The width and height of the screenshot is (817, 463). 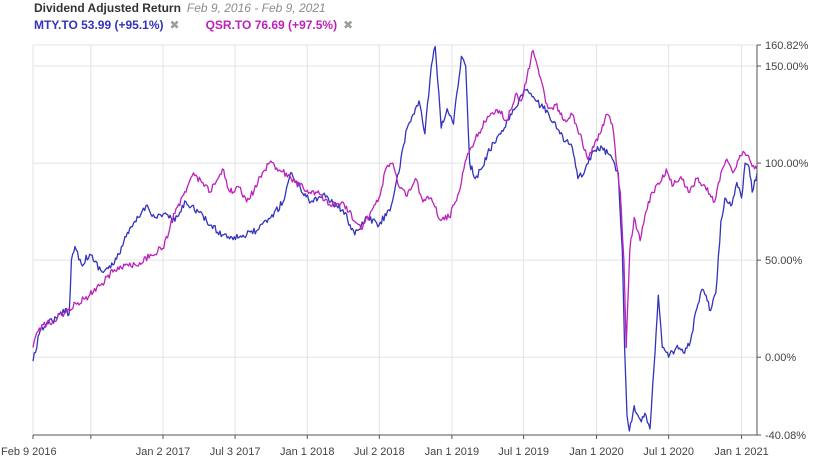 I want to click on x-tick-label: Jan 1 2020, so click(x=596, y=452).